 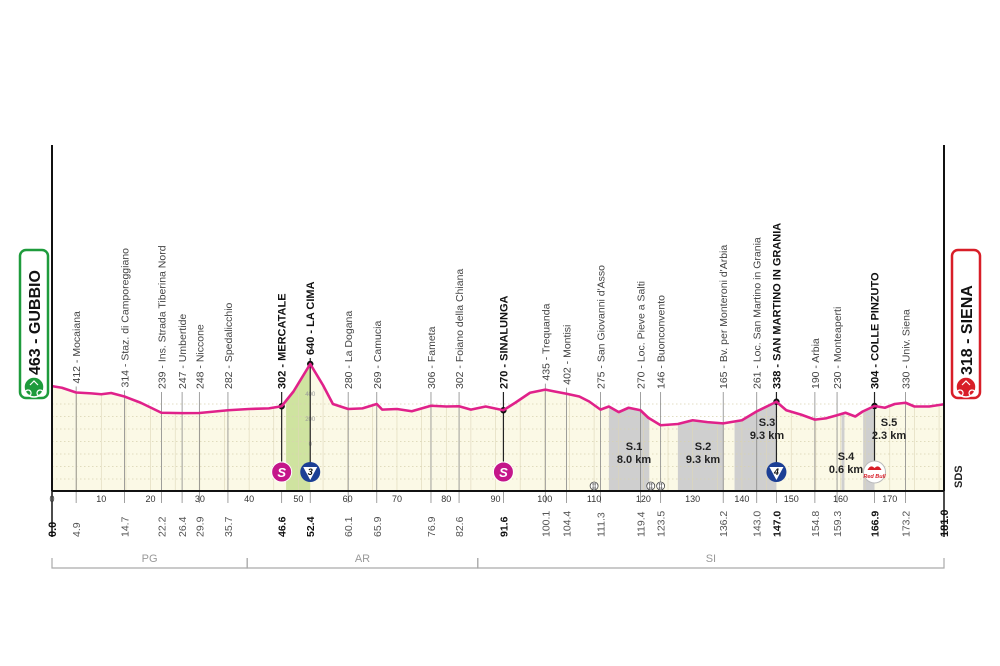 What do you see at coordinates (432, 357) in the screenshot?
I see `waypoint-label: 306 - Fameta` at bounding box center [432, 357].